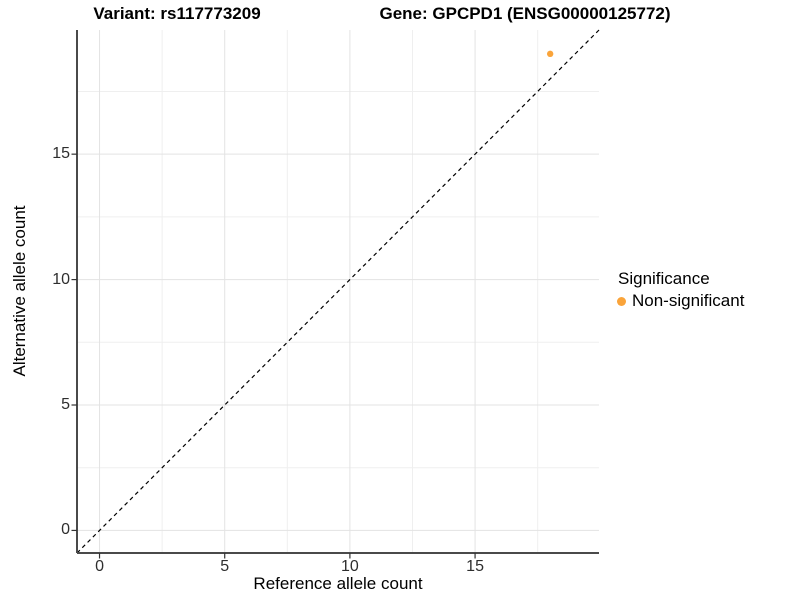  I want to click on x-tick-label: 15, so click(475, 566).